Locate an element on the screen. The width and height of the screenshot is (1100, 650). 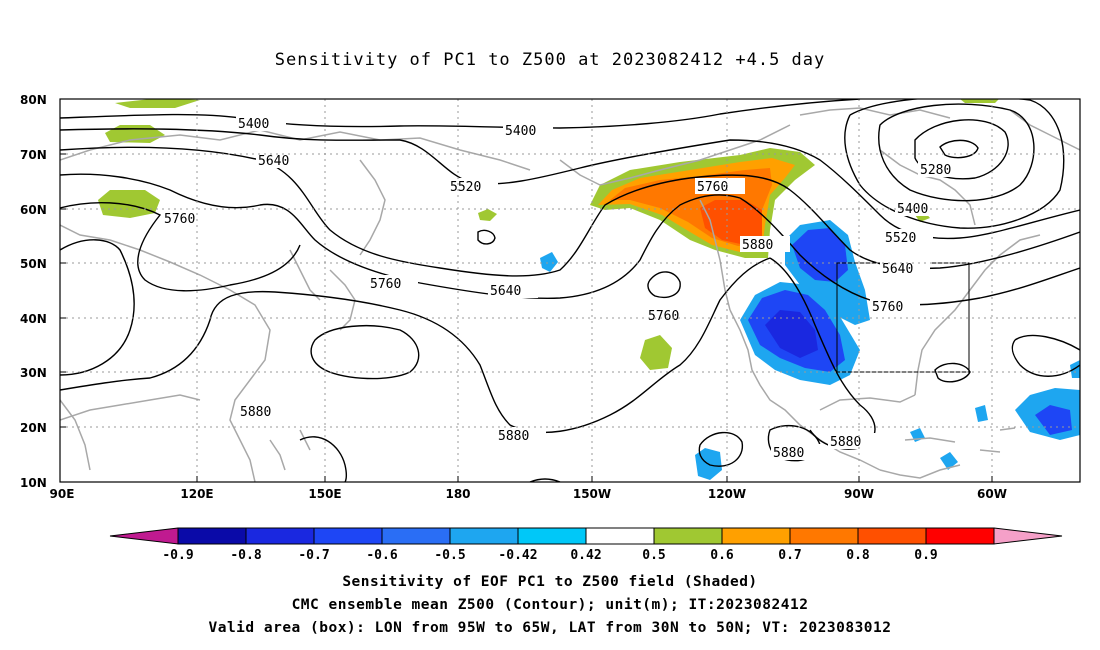
shade-blue-caribbean2 is located at coordinates (981, 413).